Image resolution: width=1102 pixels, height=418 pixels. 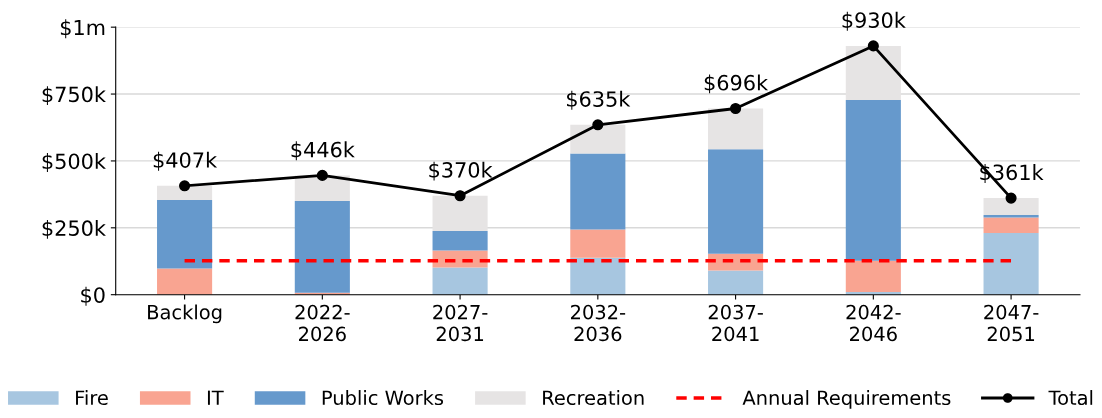 What do you see at coordinates (74, 96) in the screenshot?
I see `y-tick-label: $750k` at bounding box center [74, 96].